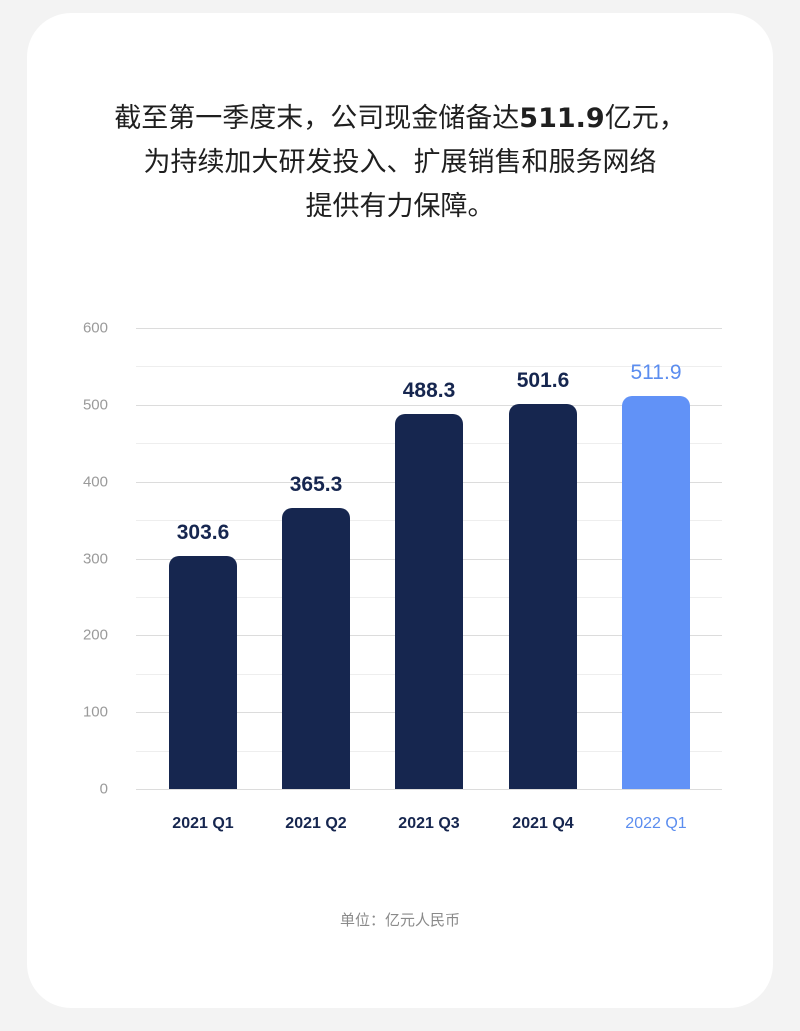 The width and height of the screenshot is (800, 1031). What do you see at coordinates (562, 118) in the screenshot?
I see `headline-highlight-value: 511.9` at bounding box center [562, 118].